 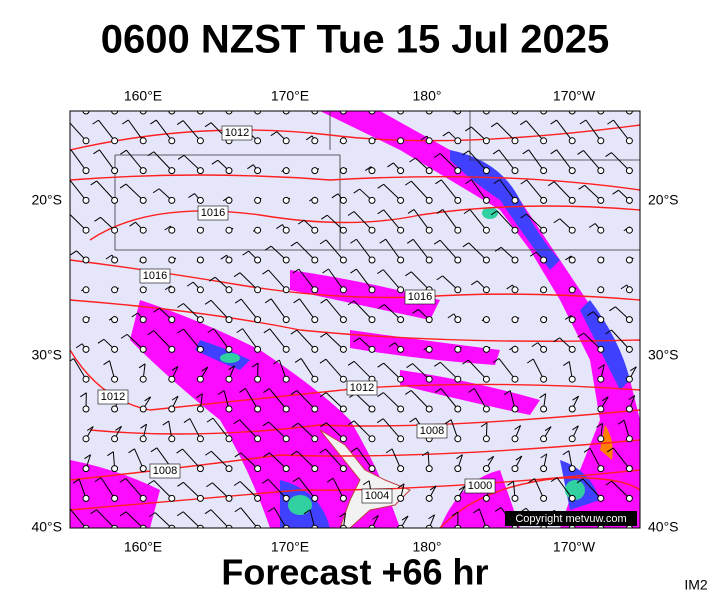 What do you see at coordinates (427, 96) in the screenshot?
I see `lon-label: 180°` at bounding box center [427, 96].